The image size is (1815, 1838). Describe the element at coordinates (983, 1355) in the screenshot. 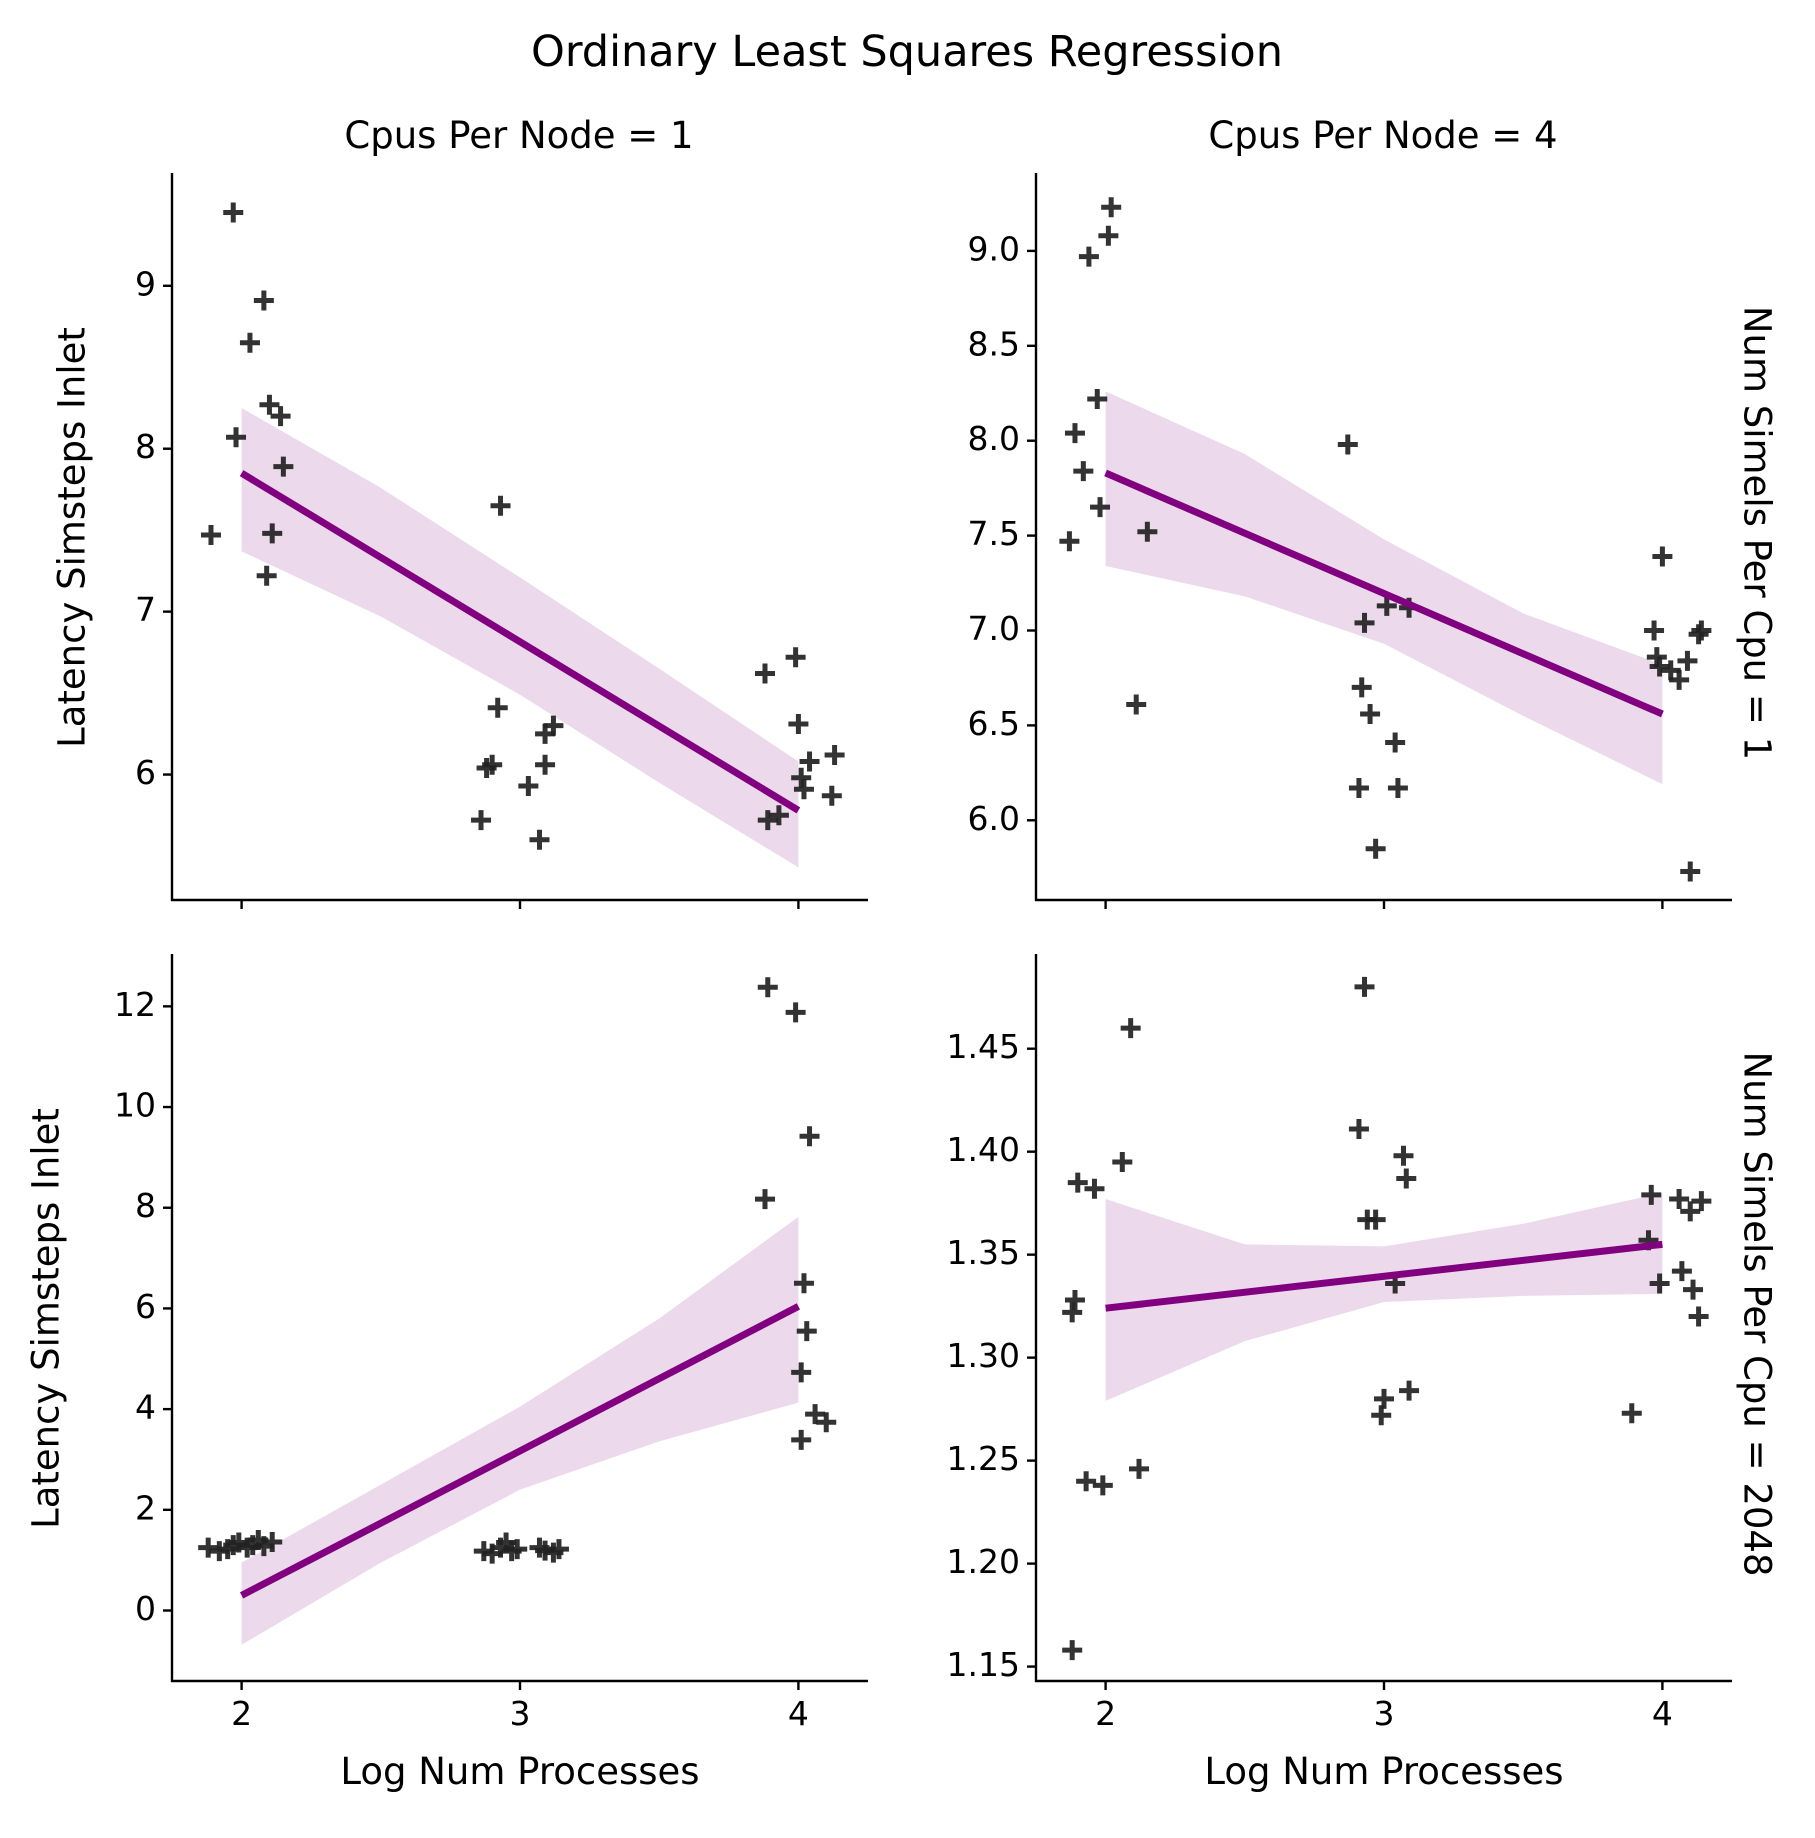

I see `y-tick-label: 1.30` at that location.